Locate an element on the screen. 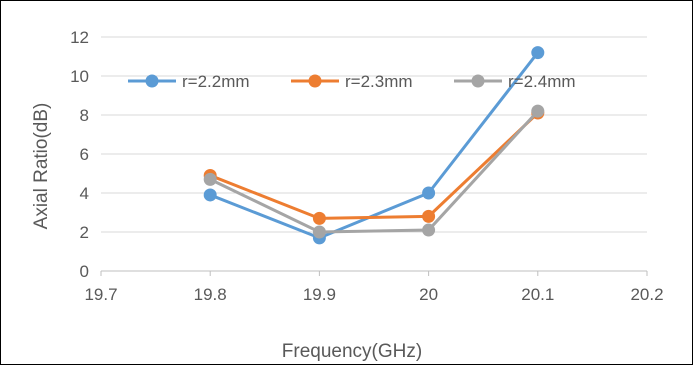 The height and width of the screenshot is (366, 693). x-tick-label: 20 is located at coordinates (428, 294).